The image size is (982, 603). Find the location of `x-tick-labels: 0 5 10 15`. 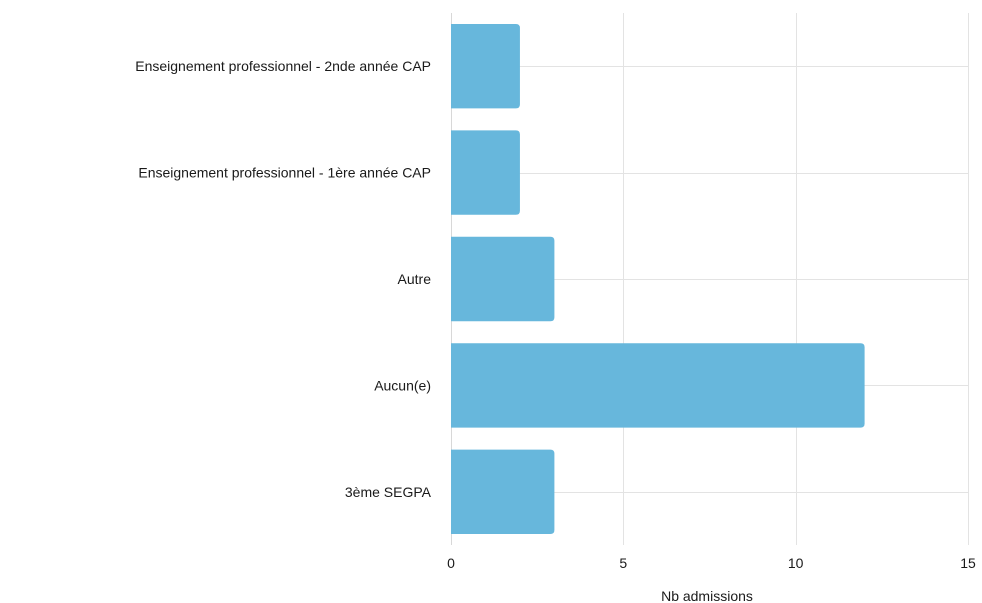

x-tick-labels: 0 5 10 15 is located at coordinates (711, 563).